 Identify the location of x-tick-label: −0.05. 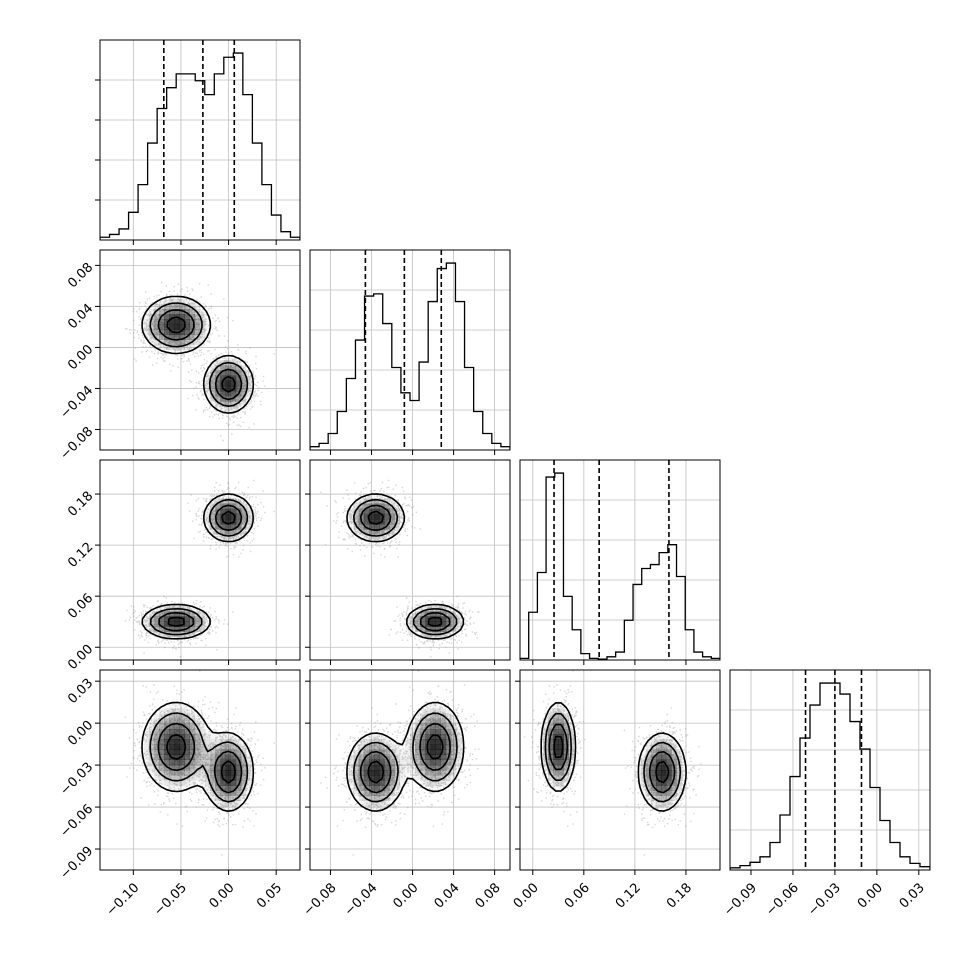
(170, 899).